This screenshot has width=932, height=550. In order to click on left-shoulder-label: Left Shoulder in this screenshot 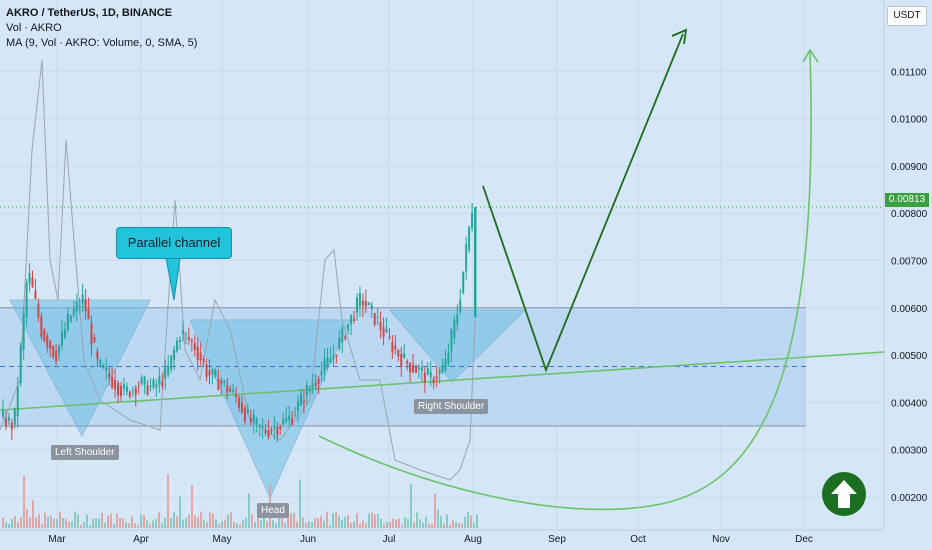, I will do `click(85, 452)`.